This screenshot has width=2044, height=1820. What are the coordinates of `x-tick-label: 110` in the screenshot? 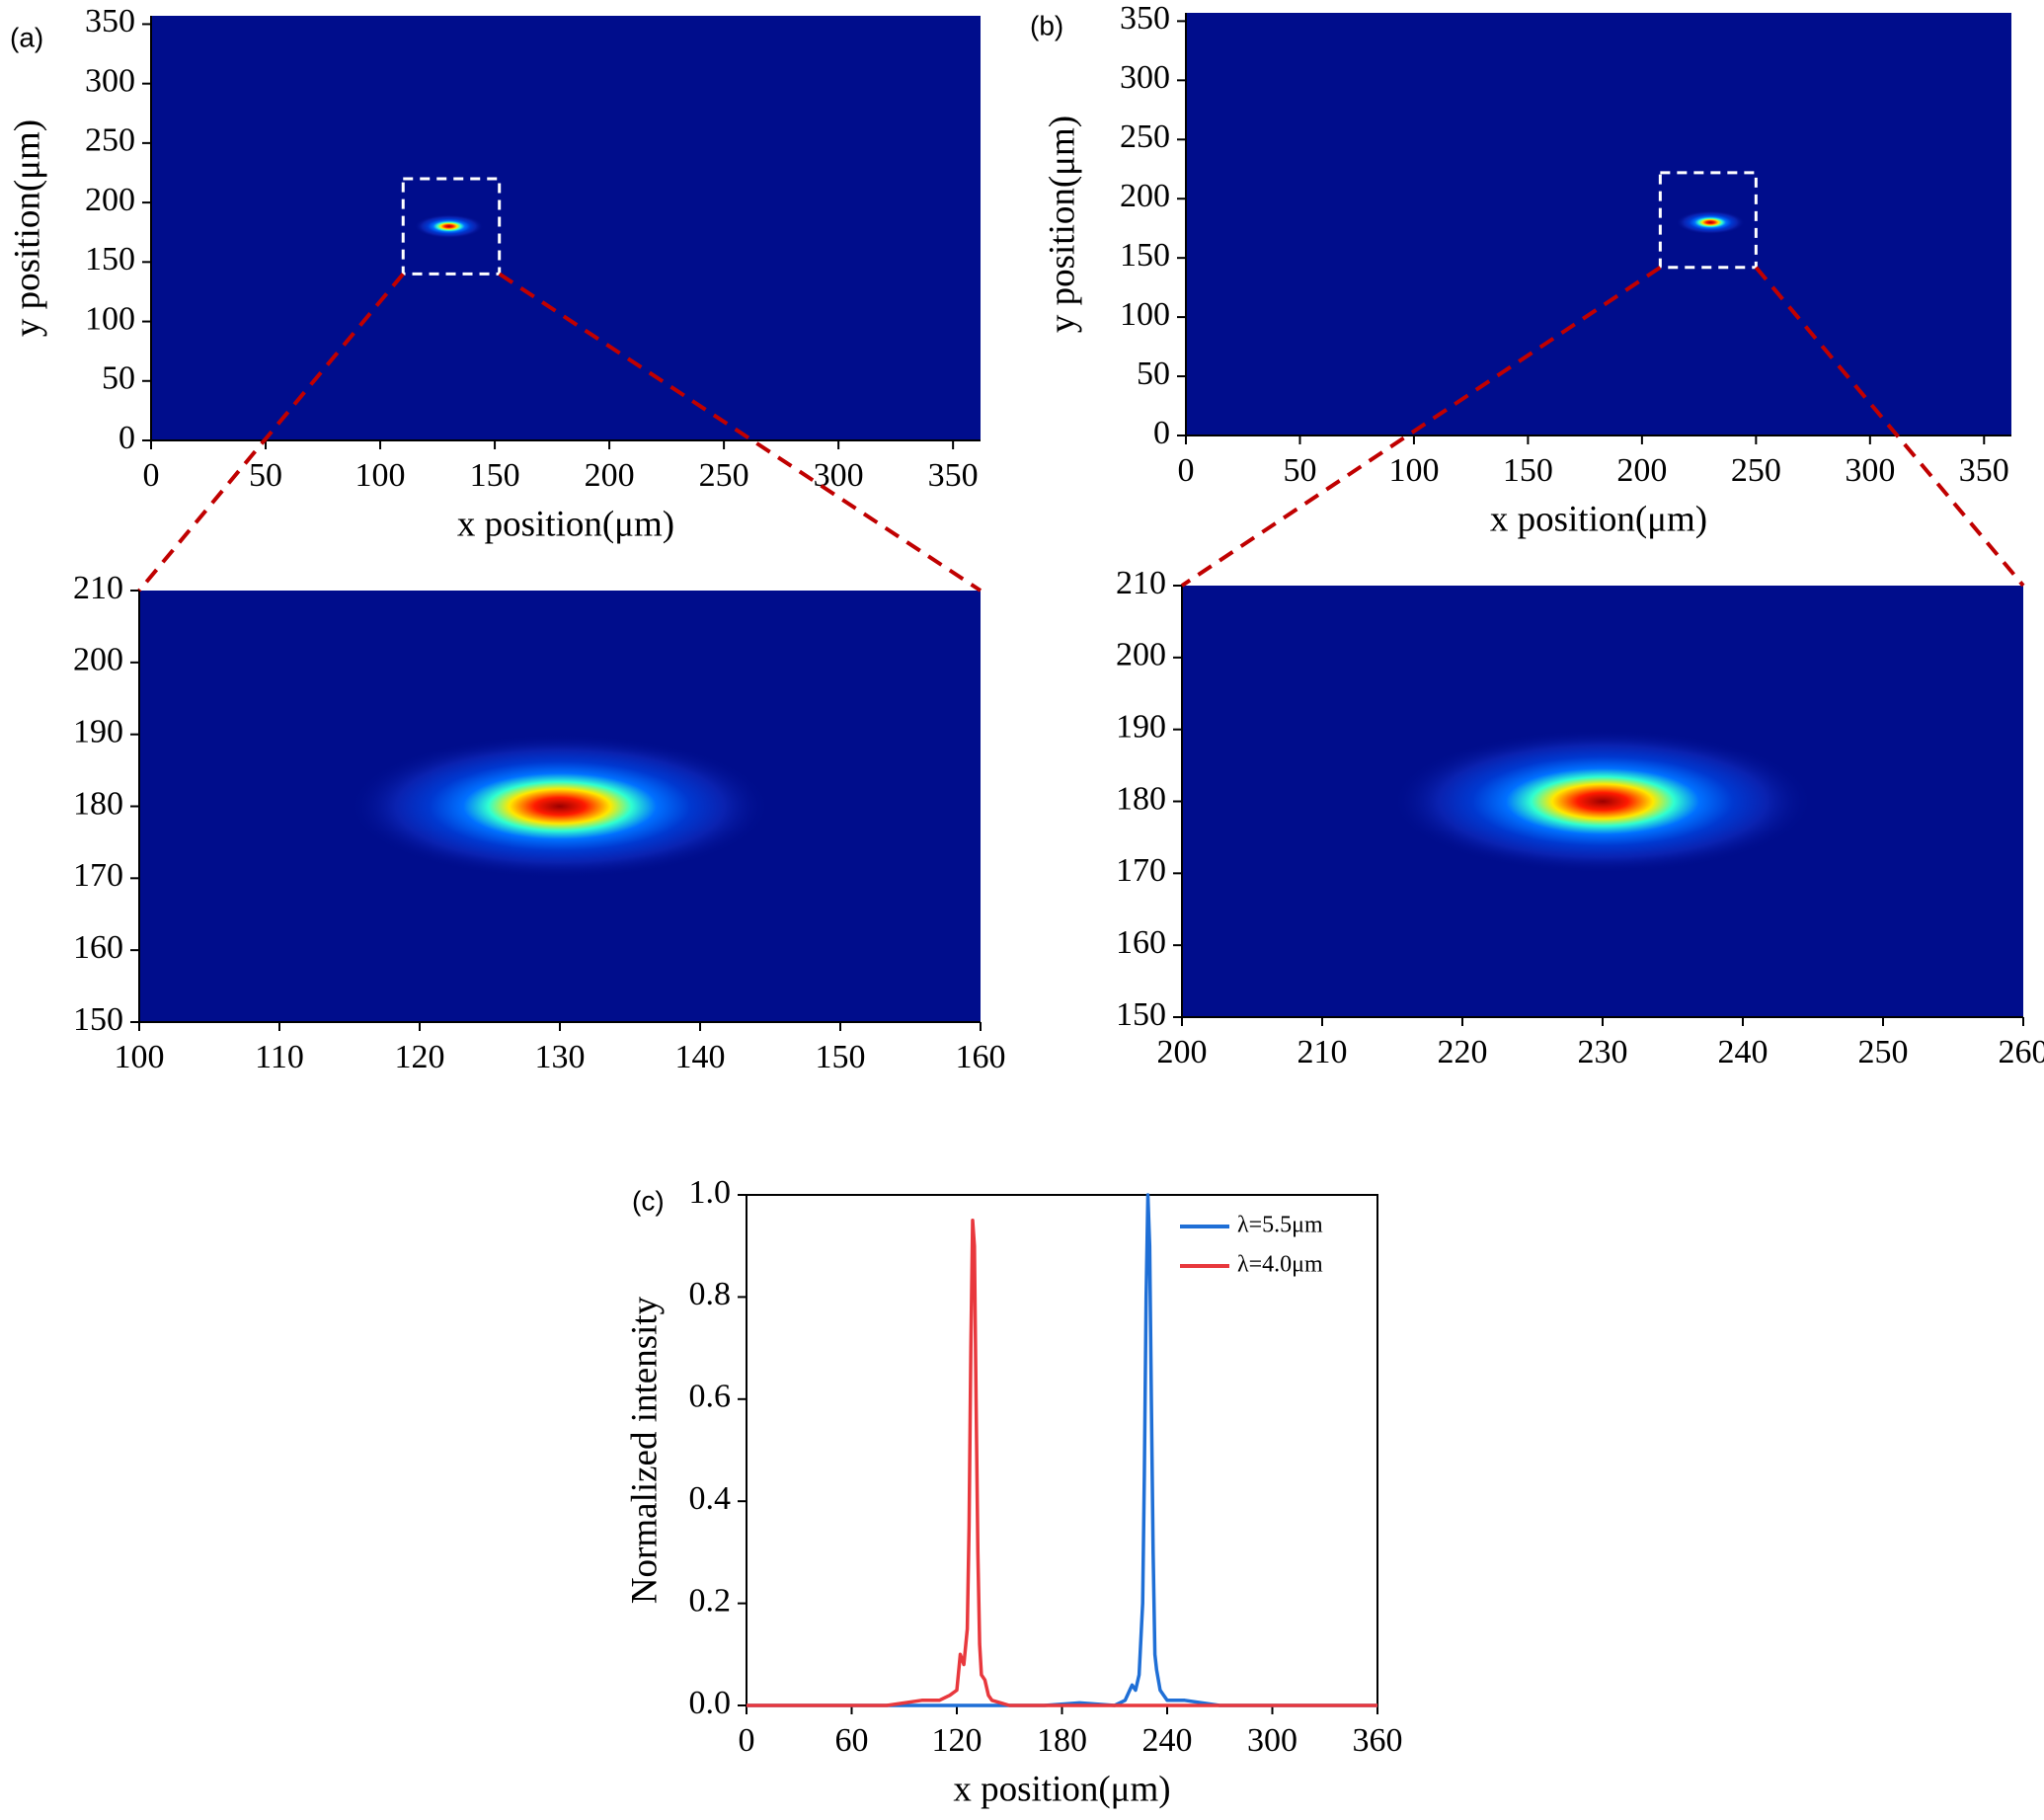 It's located at (280, 1057).